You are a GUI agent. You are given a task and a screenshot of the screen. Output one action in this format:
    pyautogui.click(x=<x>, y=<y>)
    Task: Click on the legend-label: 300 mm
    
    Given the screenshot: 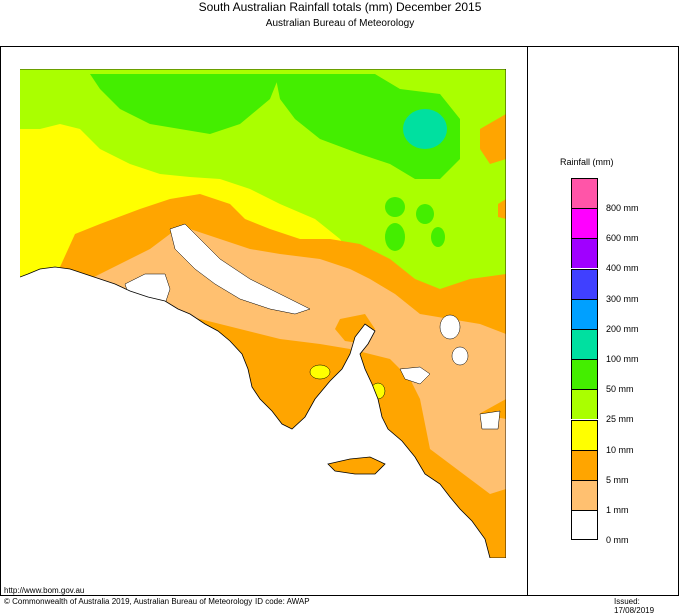 What is the action you would take?
    pyautogui.click(x=622, y=298)
    